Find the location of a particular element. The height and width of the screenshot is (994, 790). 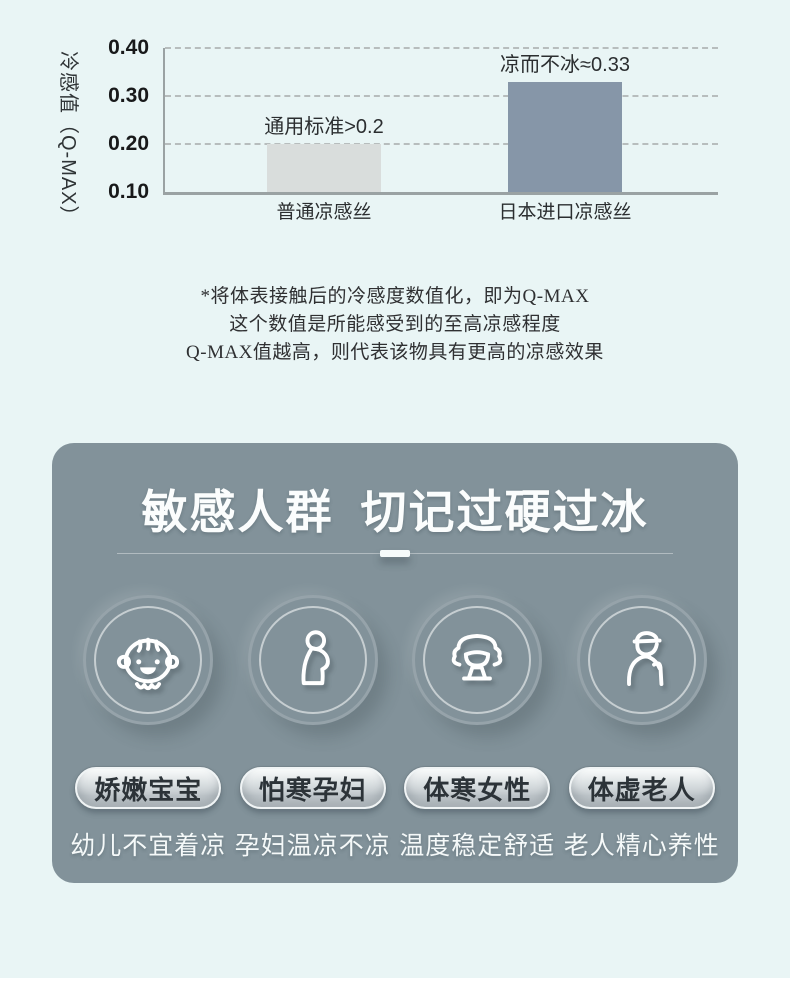

group-column: 怕寒孕妇孕妇温凉不凉 is located at coordinates (313, 728).